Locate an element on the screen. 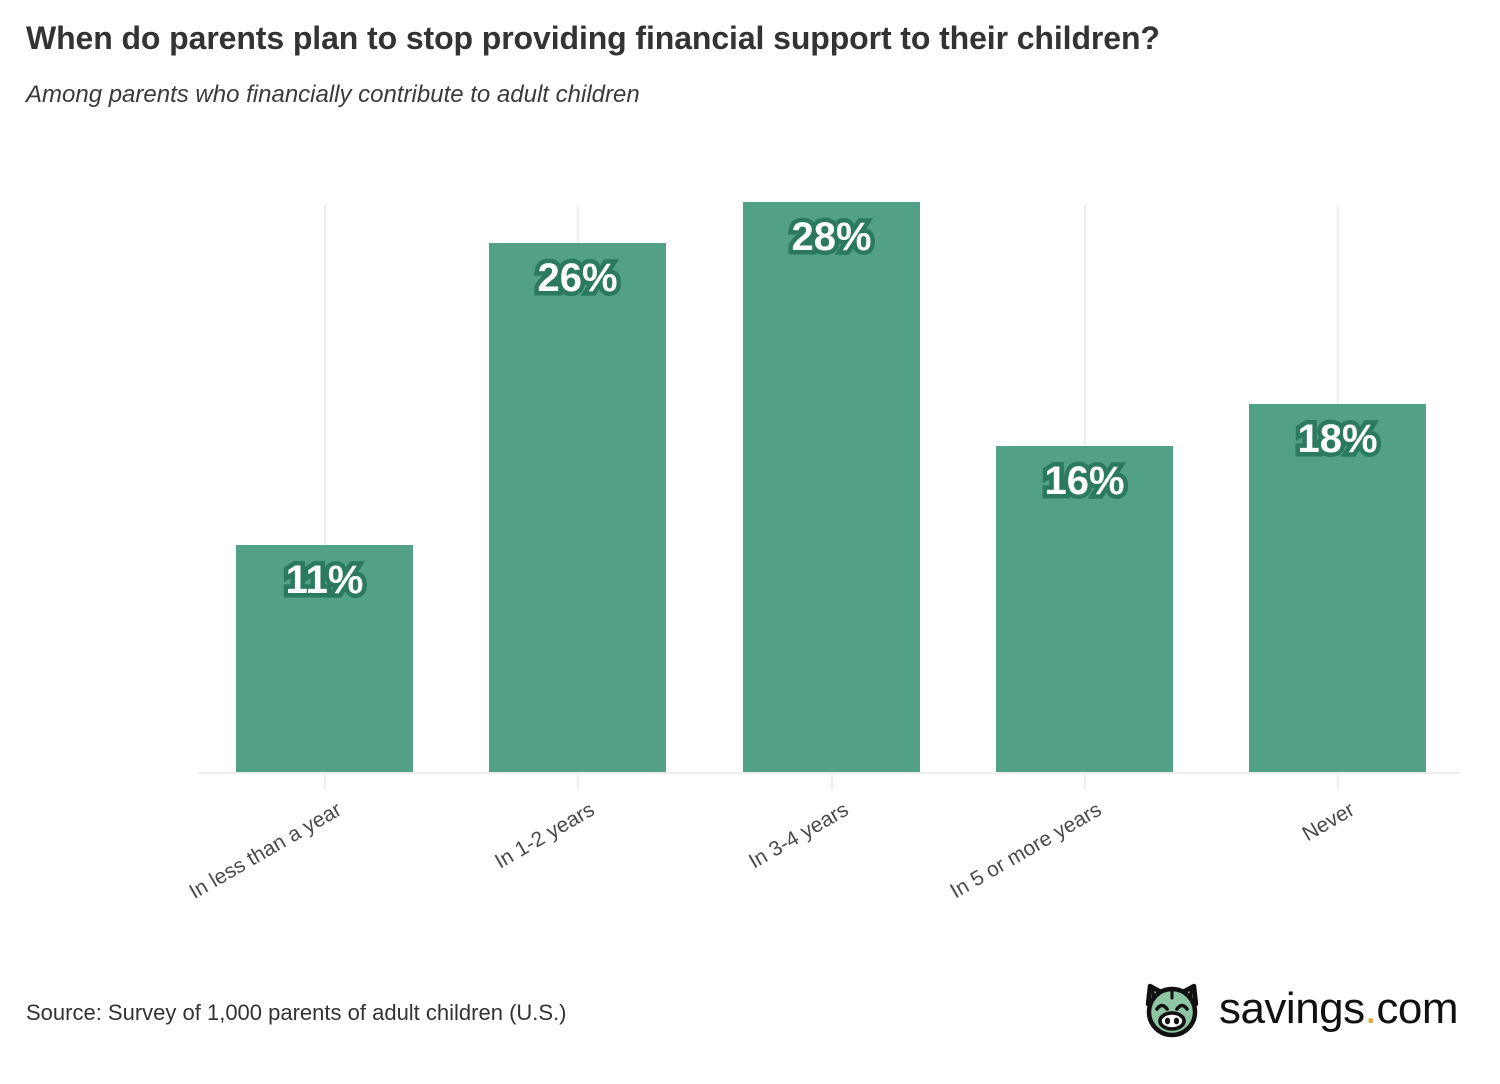 Image resolution: width=1500 pixels, height=1084 pixels. logo-wordmark: savings.com is located at coordinates (1338, 1008).